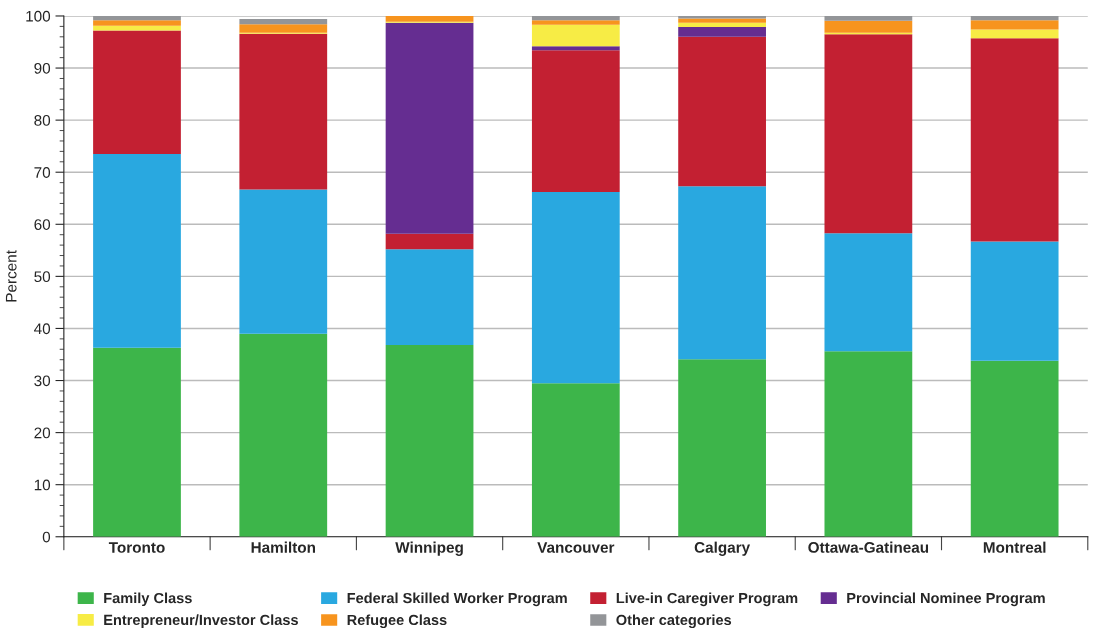  Describe the element at coordinates (42, 68) in the screenshot. I see `y-tick-label: 90` at that location.